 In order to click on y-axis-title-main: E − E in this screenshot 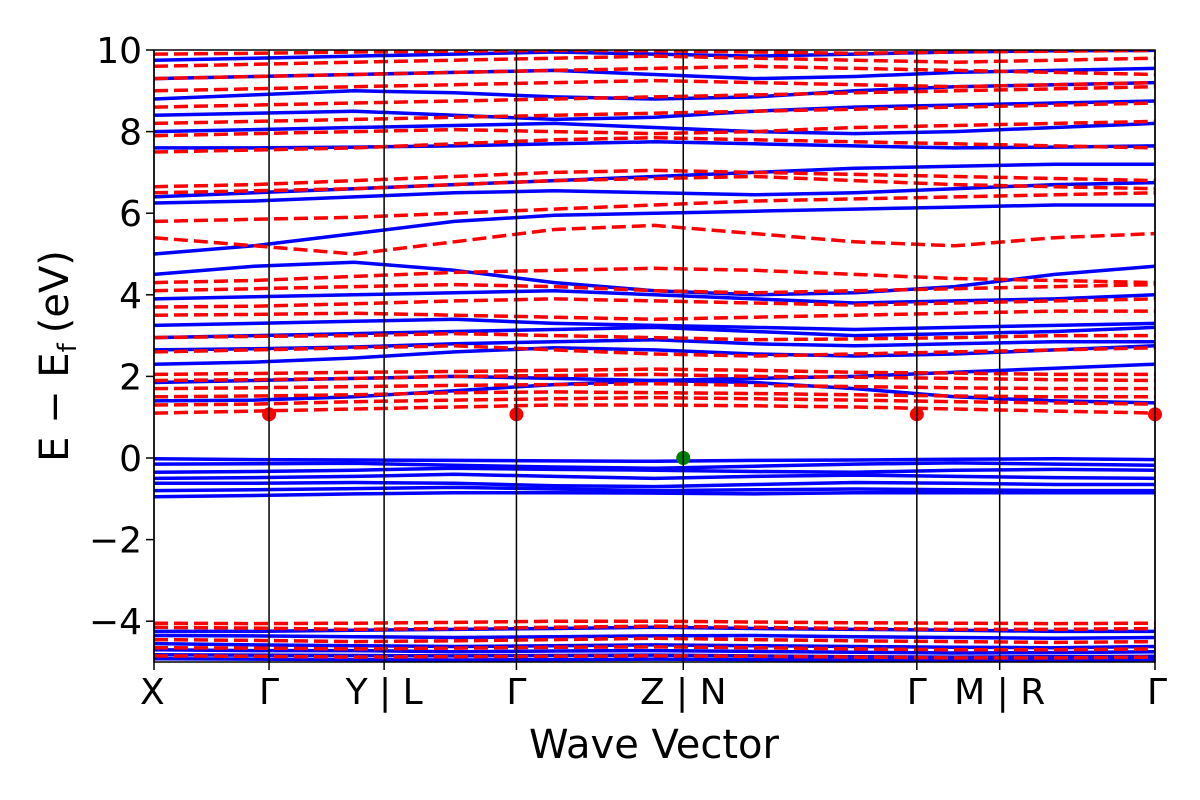, I will do `click(55, 407)`.